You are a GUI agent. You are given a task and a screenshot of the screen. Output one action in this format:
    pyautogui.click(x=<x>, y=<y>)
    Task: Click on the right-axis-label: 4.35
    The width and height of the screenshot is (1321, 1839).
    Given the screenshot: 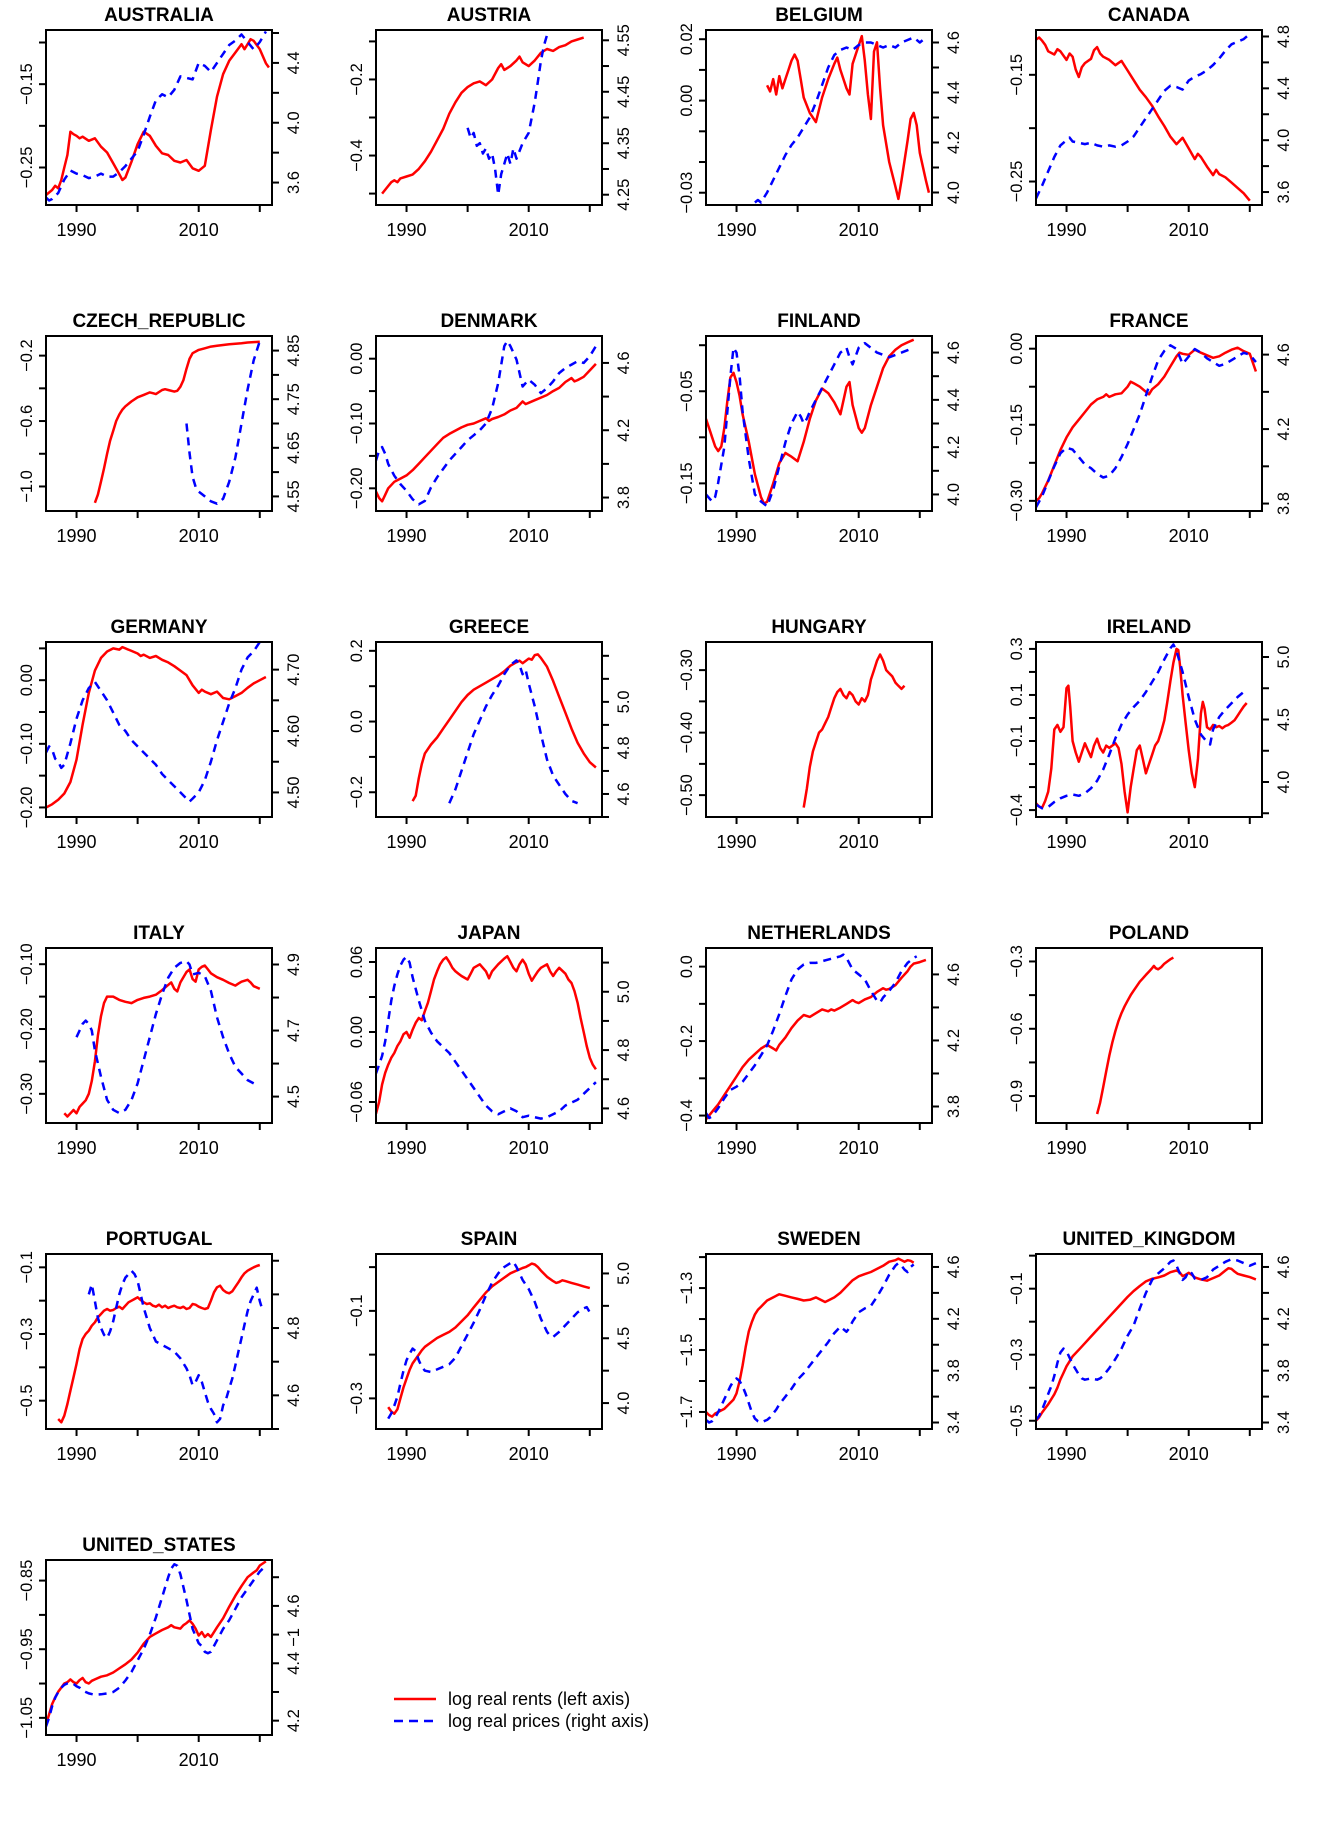 What is the action you would take?
    pyautogui.click(x=624, y=143)
    